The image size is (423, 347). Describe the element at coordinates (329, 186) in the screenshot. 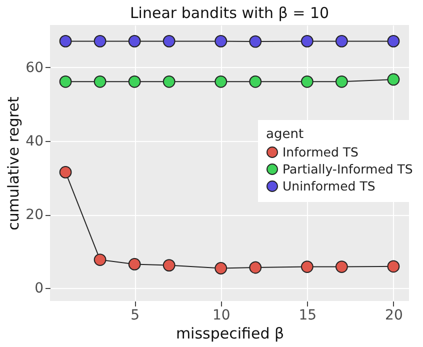

I see `legend-label: Uninformed TS` at that location.